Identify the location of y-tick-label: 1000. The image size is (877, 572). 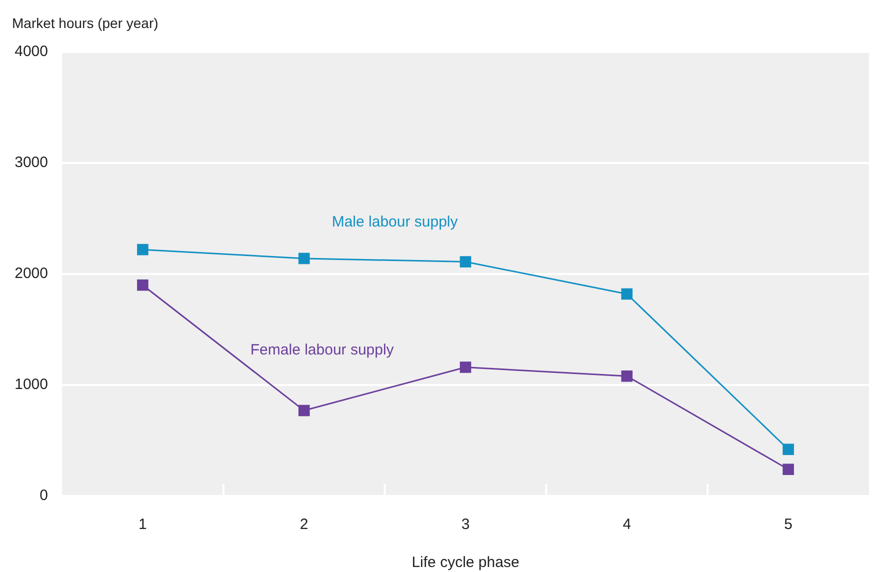
(31, 385).